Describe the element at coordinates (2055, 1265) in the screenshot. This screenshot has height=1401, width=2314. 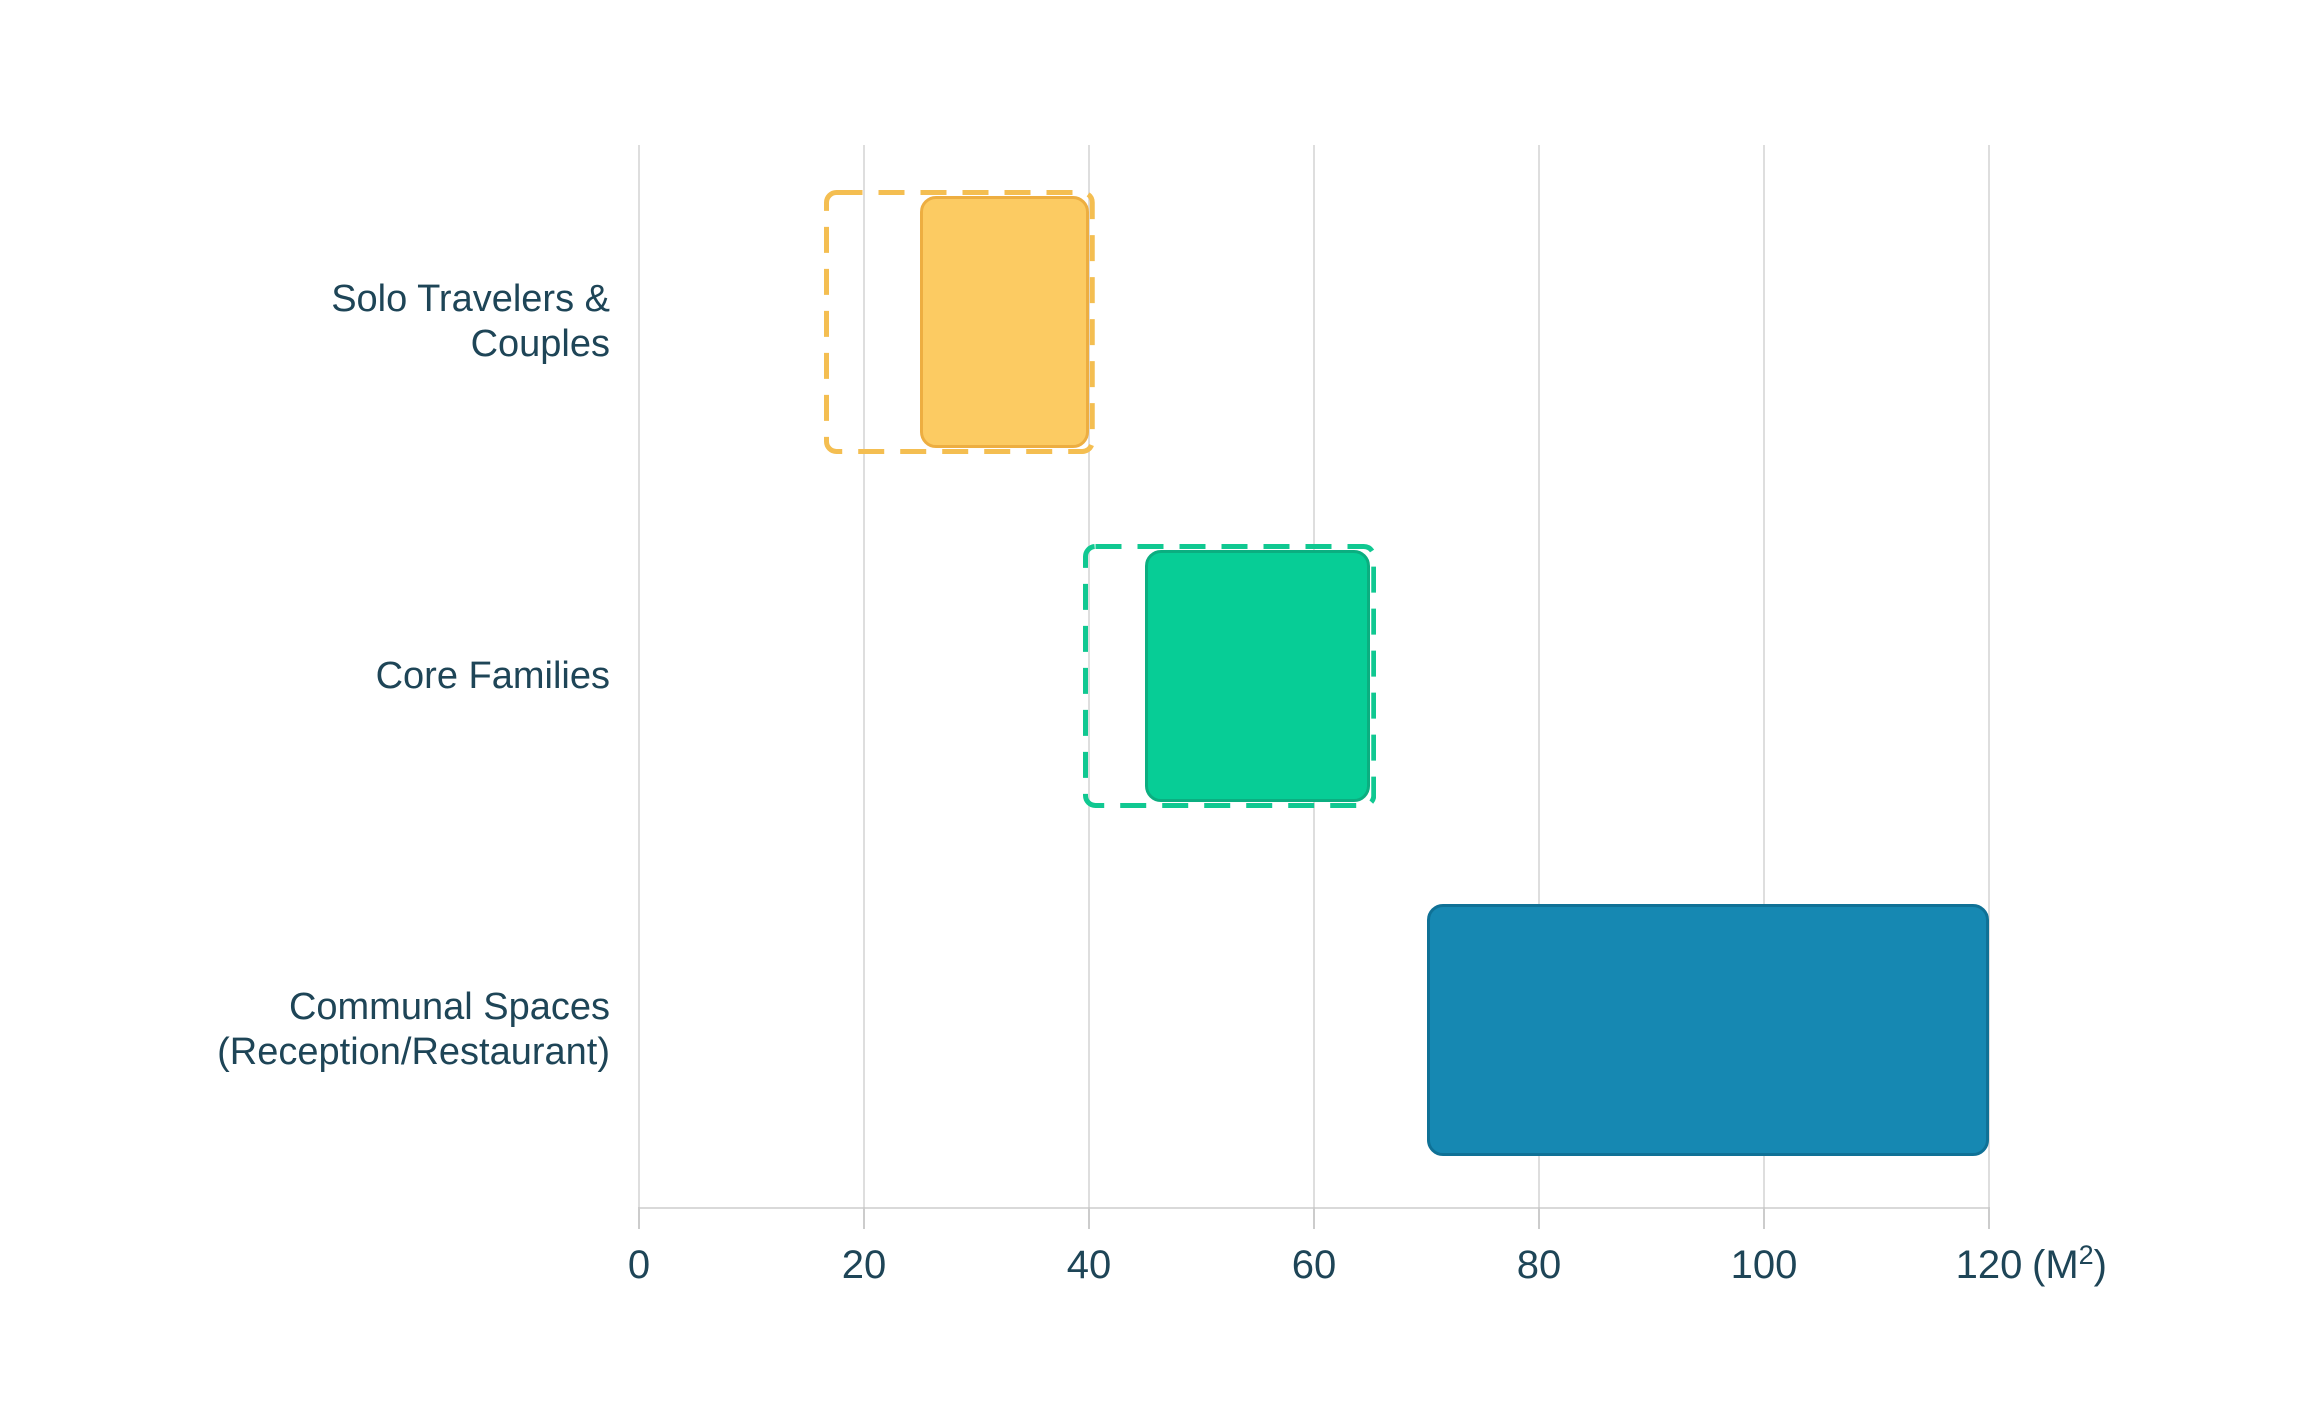
I see `unit-prefix: (M` at that location.